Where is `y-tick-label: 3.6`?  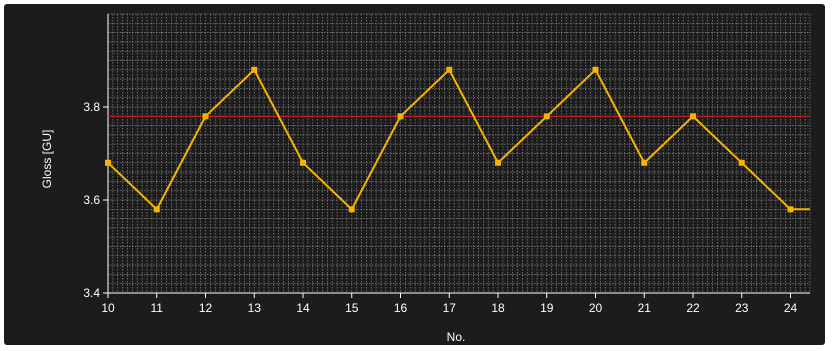
y-tick-label: 3.6 is located at coordinates (91, 200).